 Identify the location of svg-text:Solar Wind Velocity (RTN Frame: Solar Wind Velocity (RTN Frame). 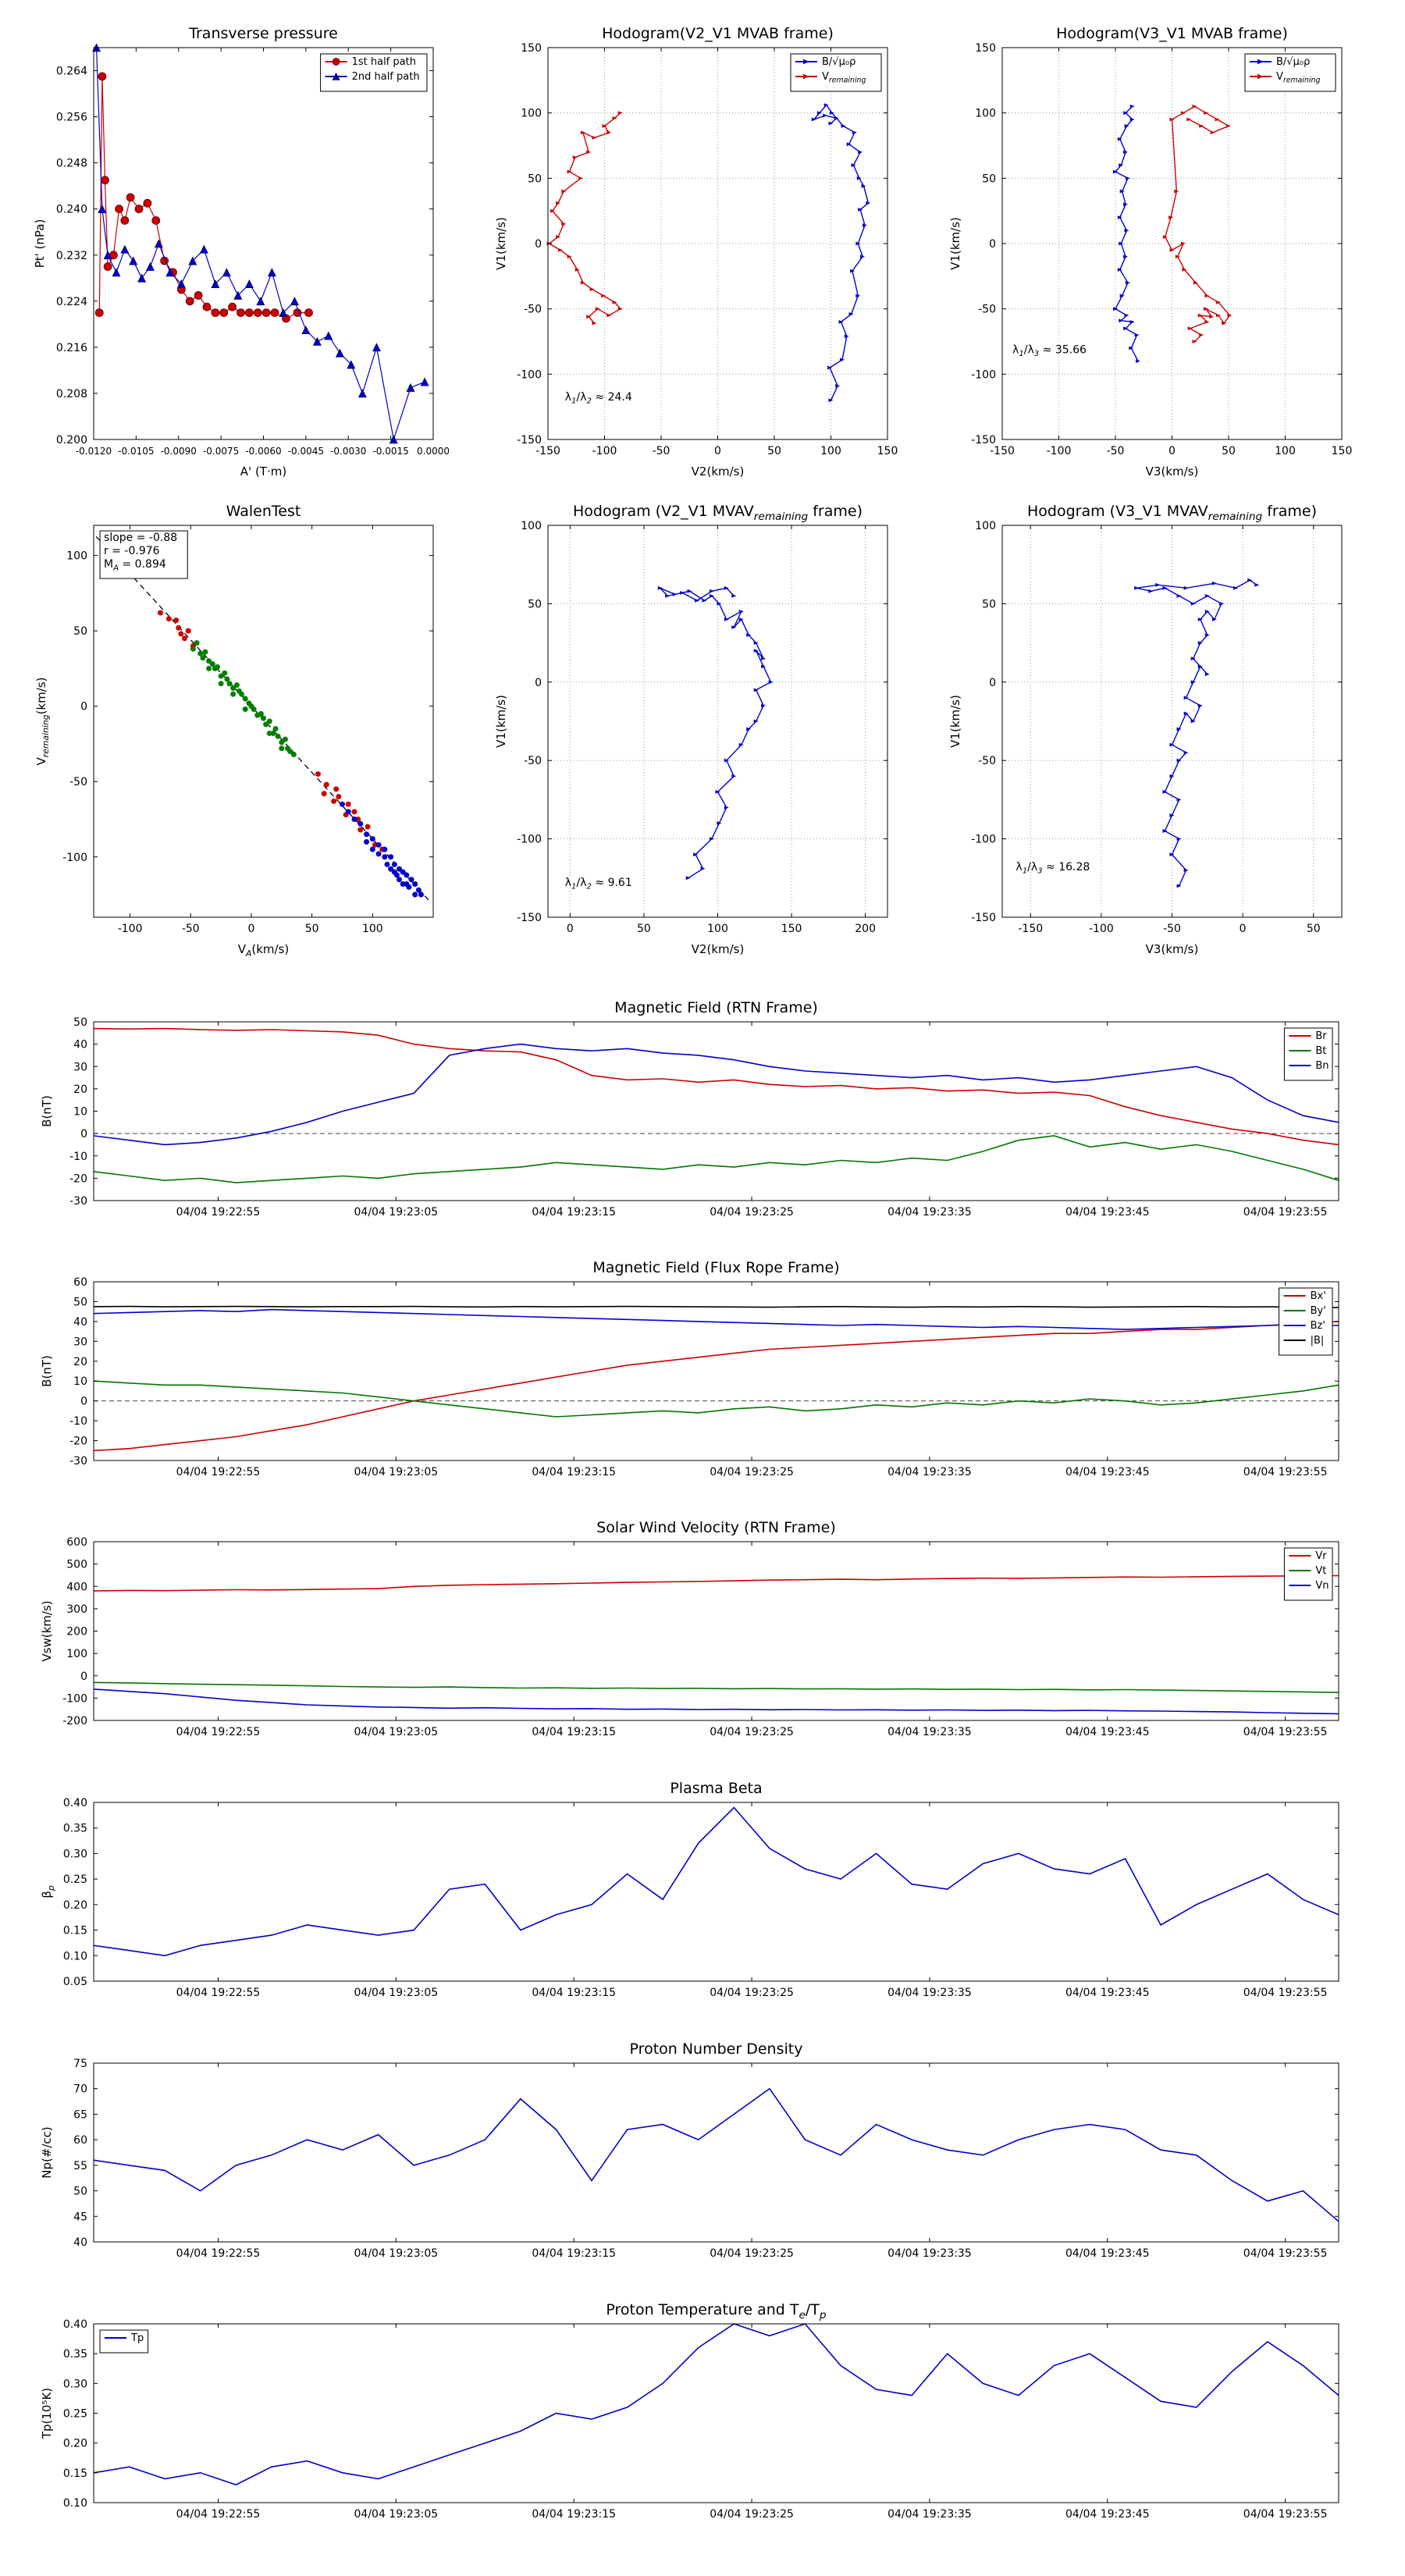
(716, 1527).